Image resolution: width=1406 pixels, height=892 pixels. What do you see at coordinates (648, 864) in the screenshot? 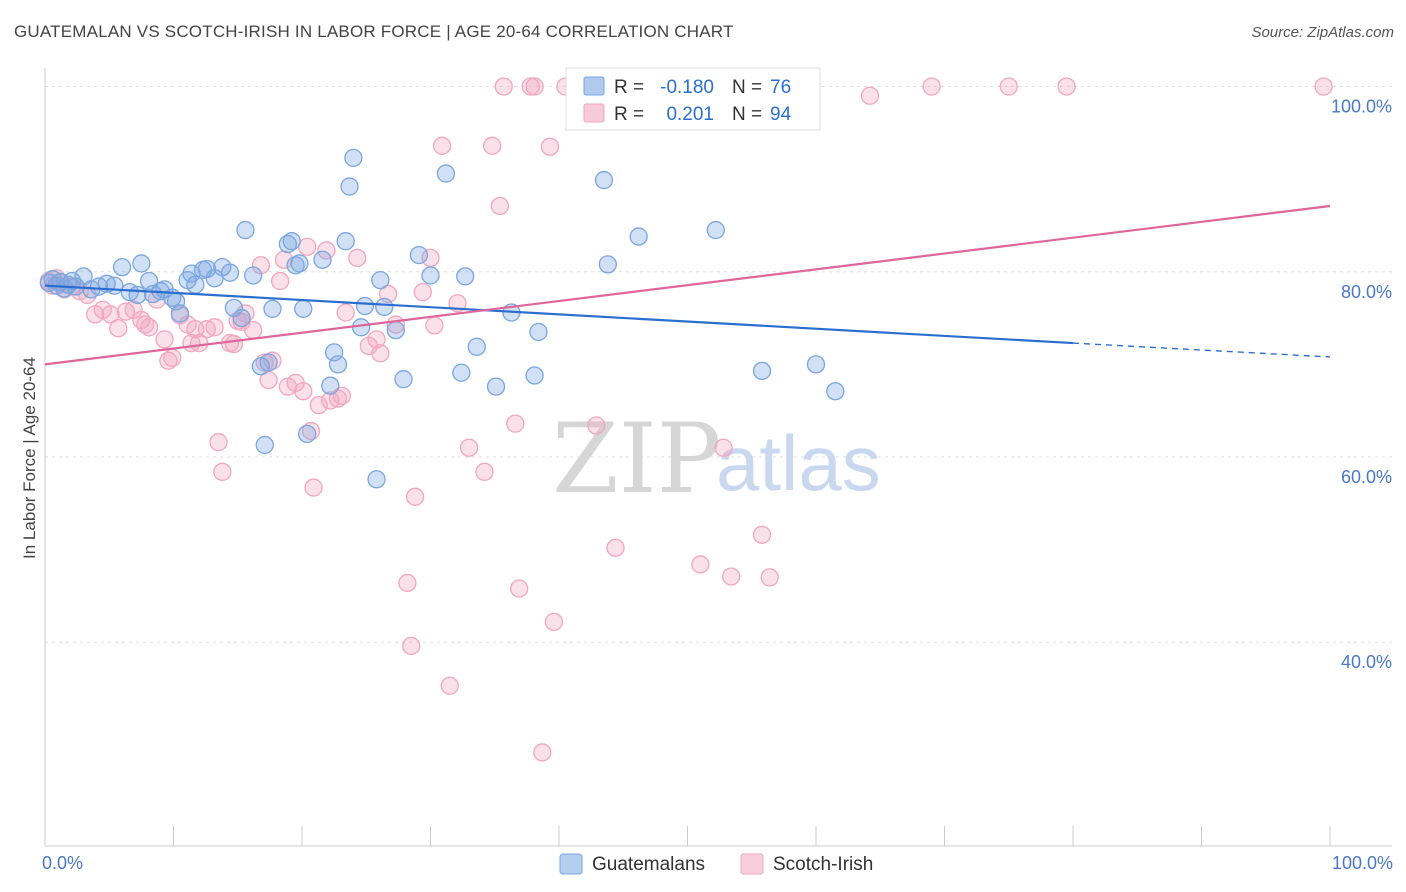
I see `legend-series-name: Guatemalans` at bounding box center [648, 864].